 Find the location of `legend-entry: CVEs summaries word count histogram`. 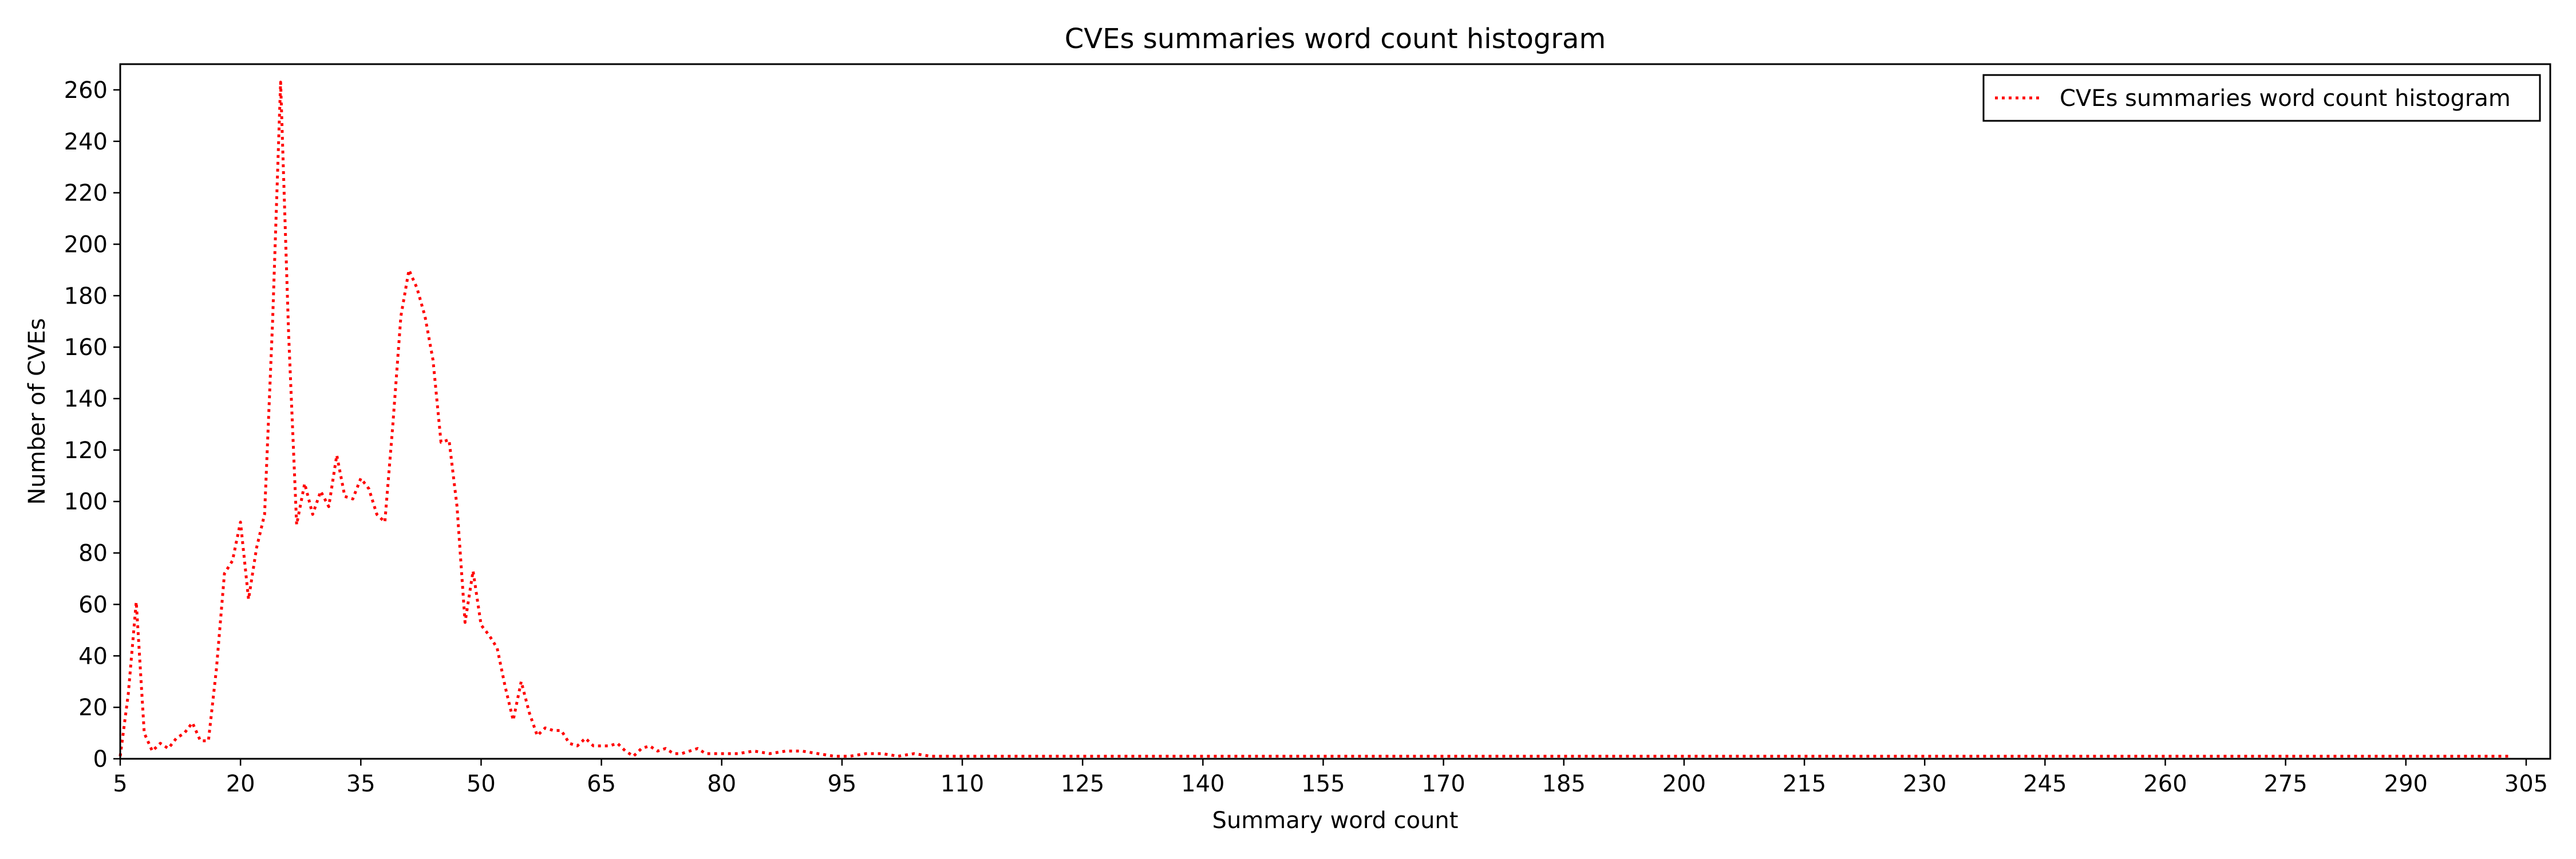

legend-entry: CVEs summaries word count histogram is located at coordinates (2285, 99).